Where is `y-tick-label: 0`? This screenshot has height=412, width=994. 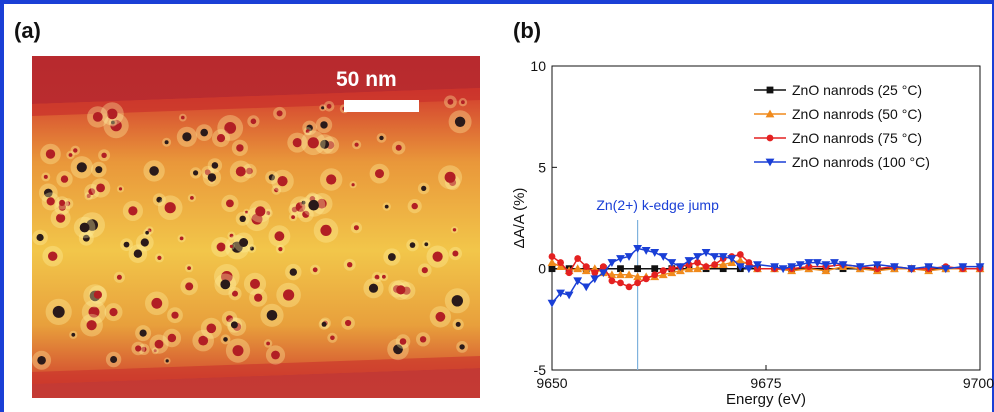 y-tick-label: 0 is located at coordinates (542, 269).